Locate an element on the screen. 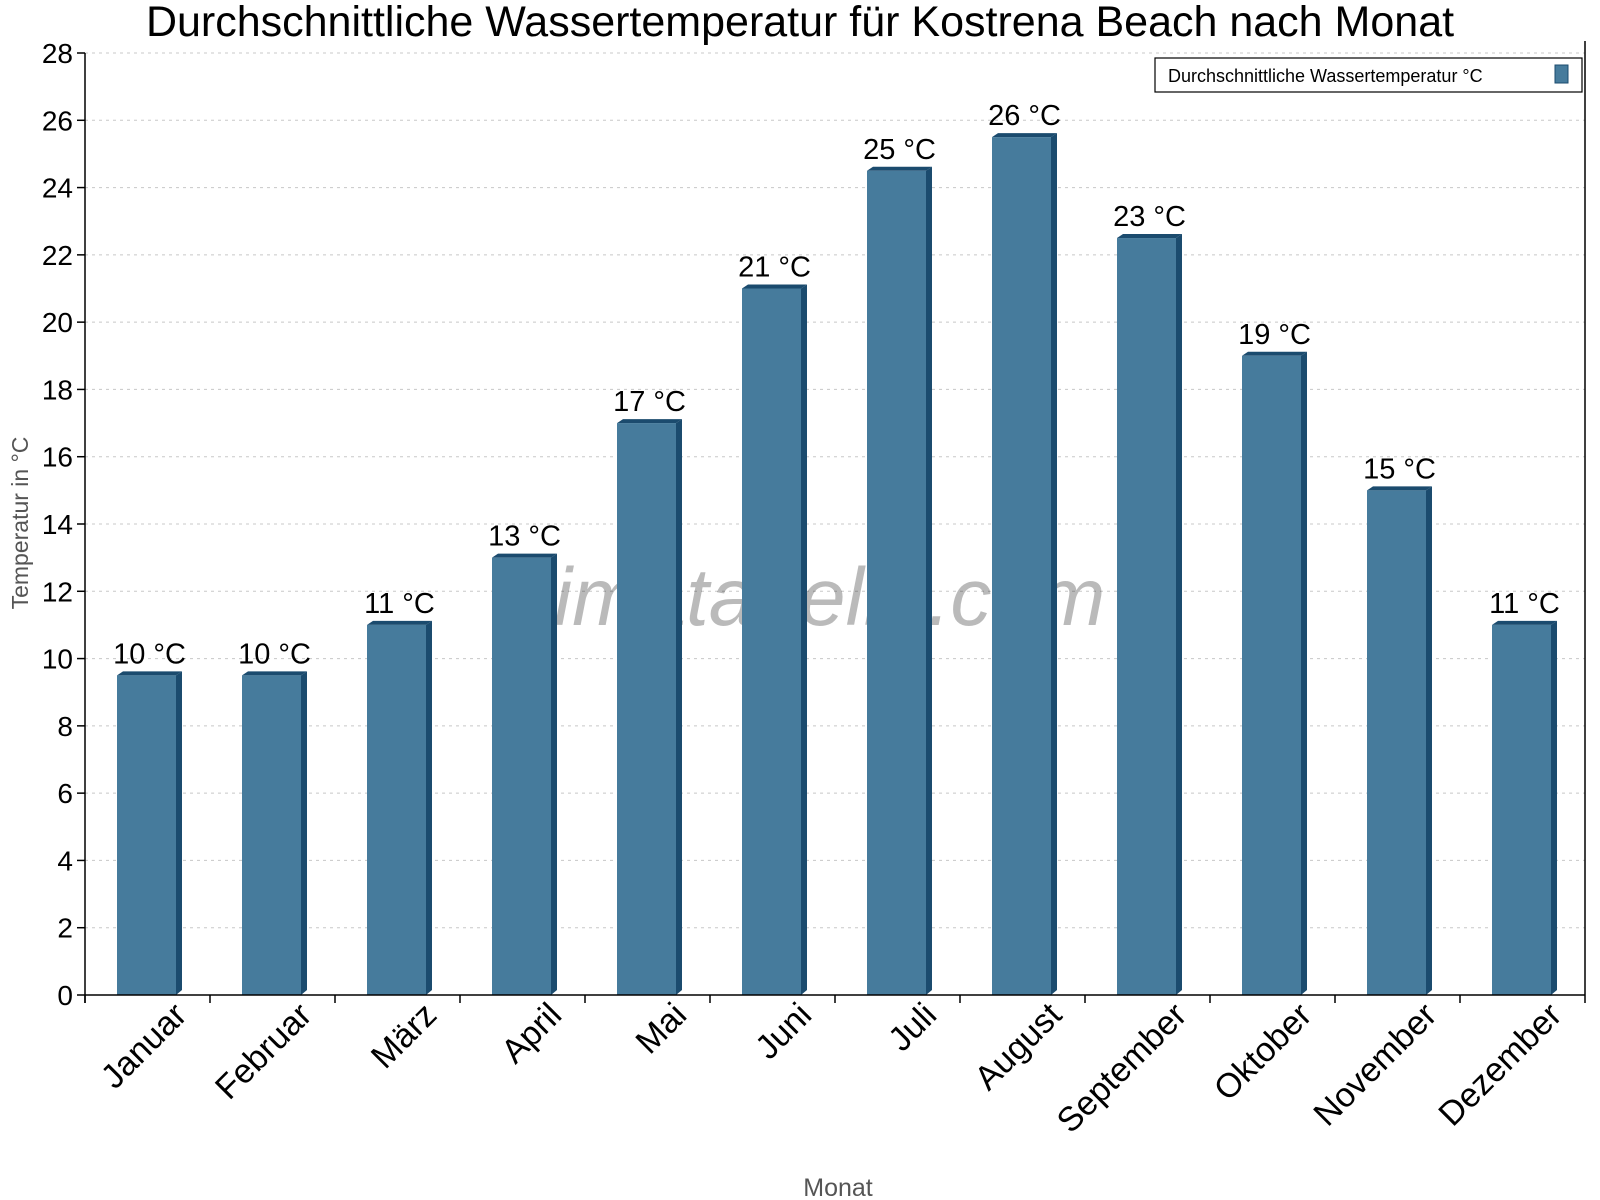 This screenshot has height=1200, width=1600. data-label: 13 °C is located at coordinates (524, 537).